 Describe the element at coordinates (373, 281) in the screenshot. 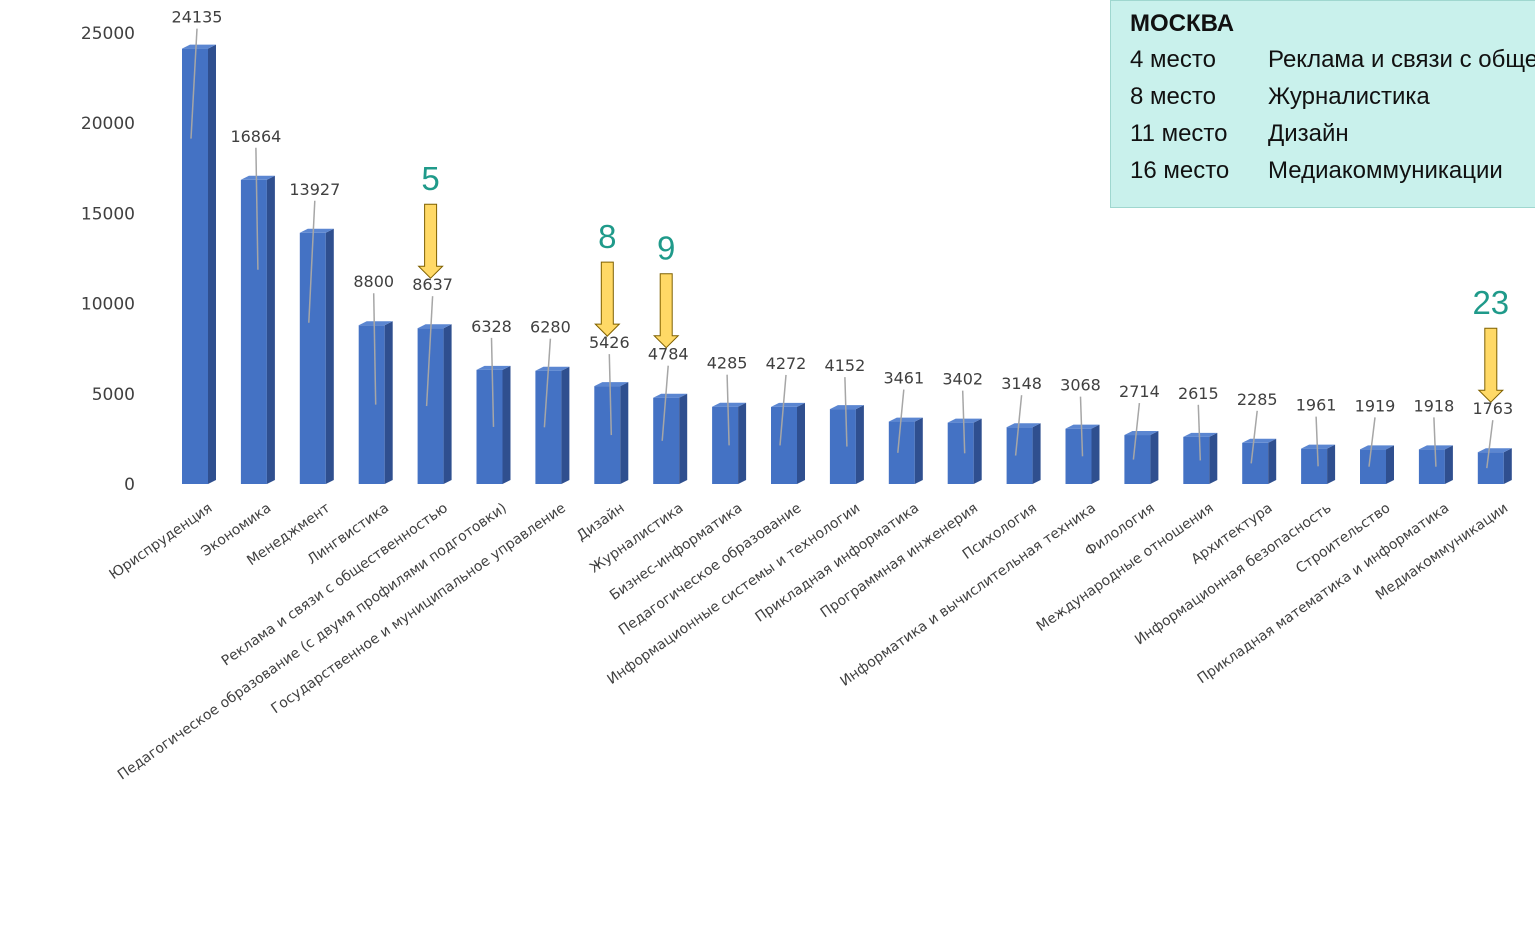

I see `data-label: 8800` at that location.